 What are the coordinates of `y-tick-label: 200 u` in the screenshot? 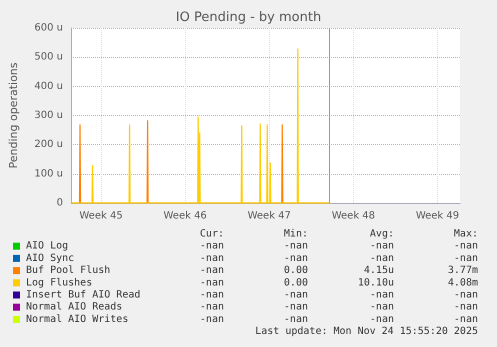 It's located at (48, 144).